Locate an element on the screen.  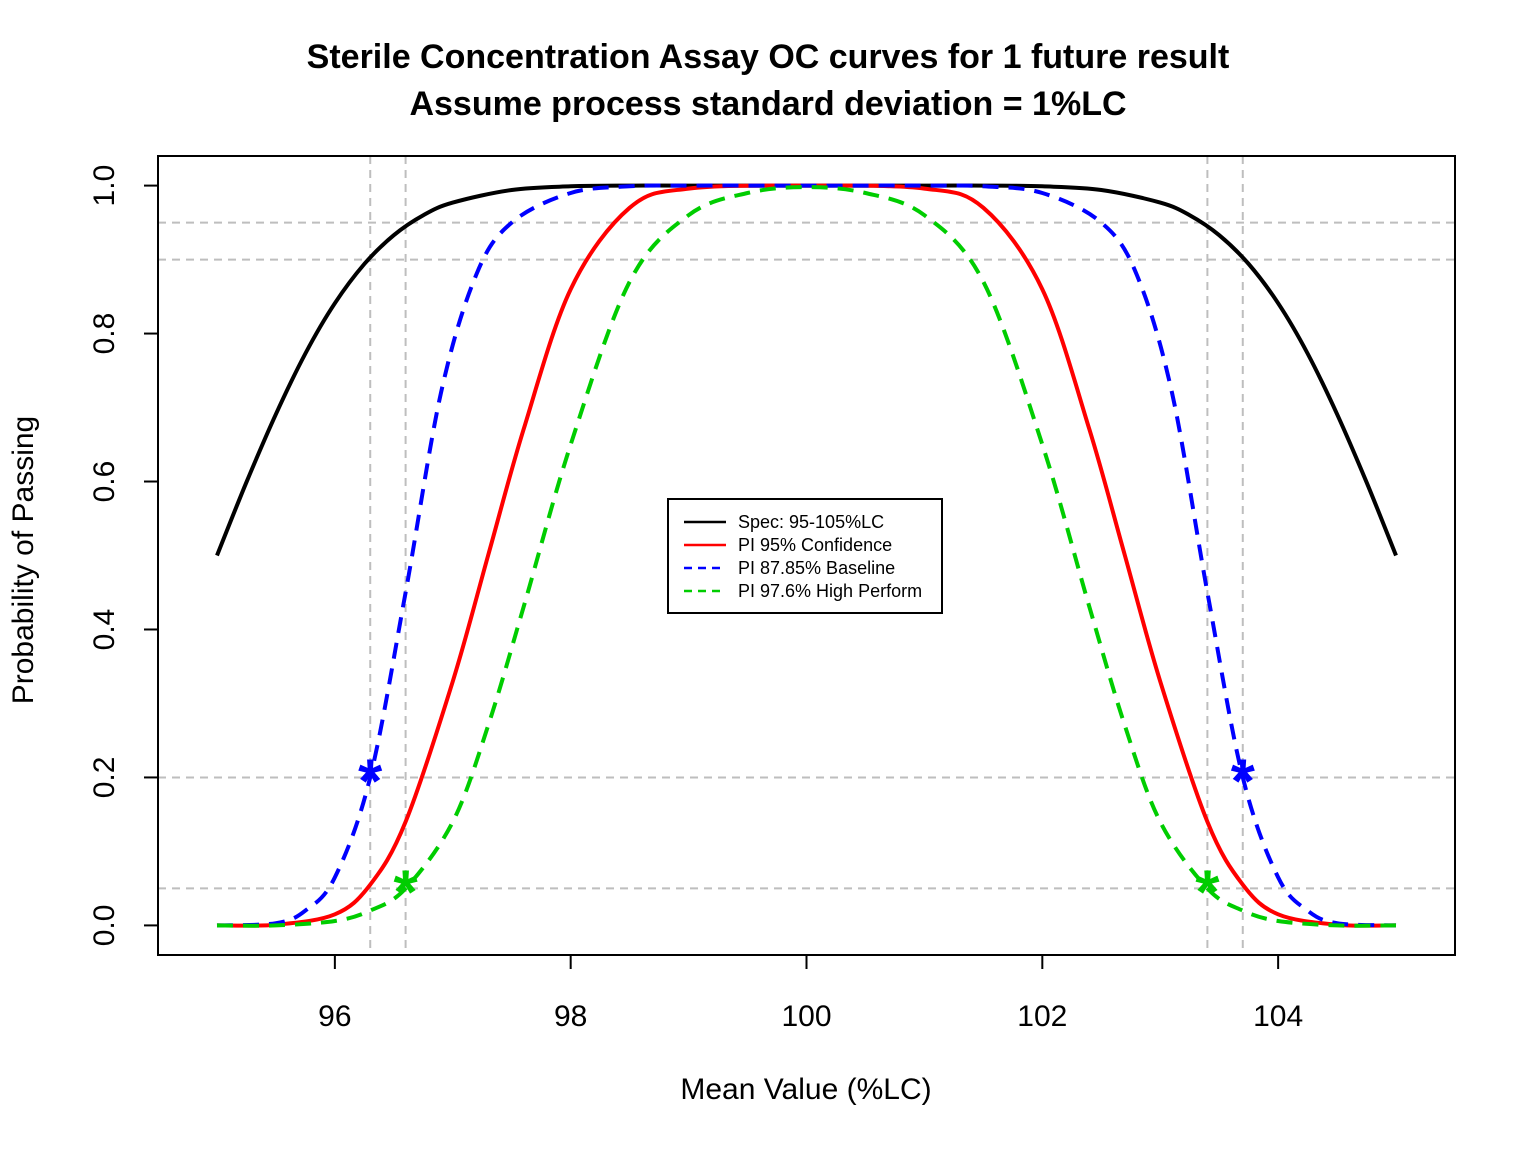
y-tick-label: 0.4 is located at coordinates (104, 630).